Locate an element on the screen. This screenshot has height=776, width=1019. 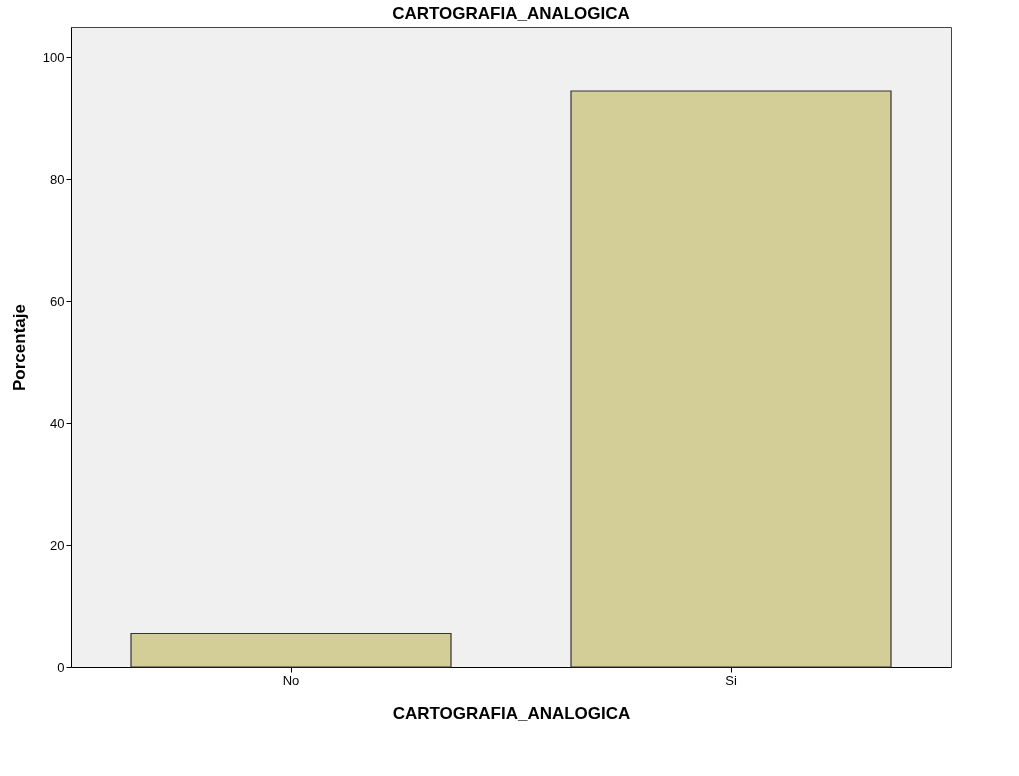
x-tick-label: No is located at coordinates (291, 680).